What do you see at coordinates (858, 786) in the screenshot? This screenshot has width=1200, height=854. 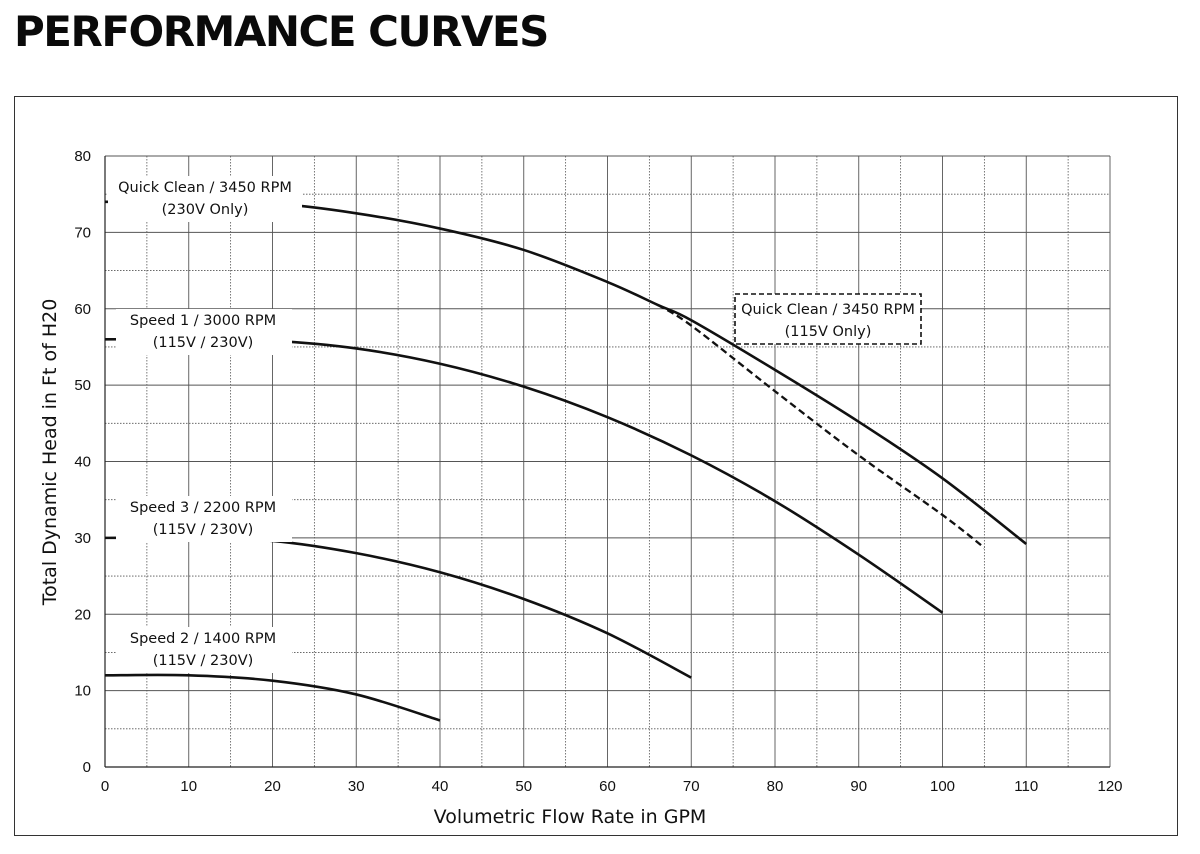 I see `x-tick-label: 90` at bounding box center [858, 786].